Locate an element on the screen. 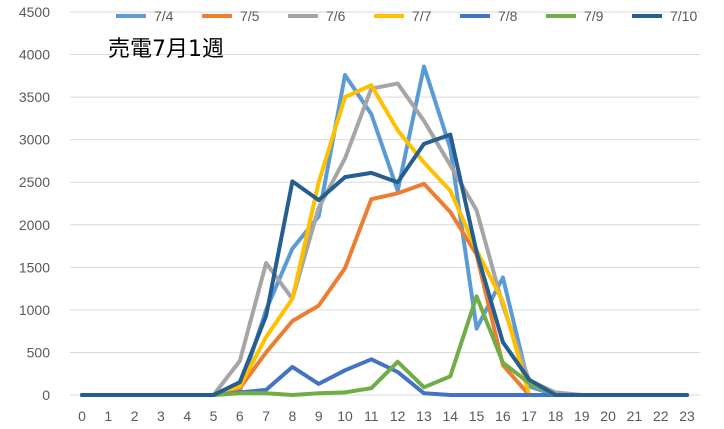 This screenshot has width=724, height=429. legend-label: 7/8 is located at coordinates (508, 16).